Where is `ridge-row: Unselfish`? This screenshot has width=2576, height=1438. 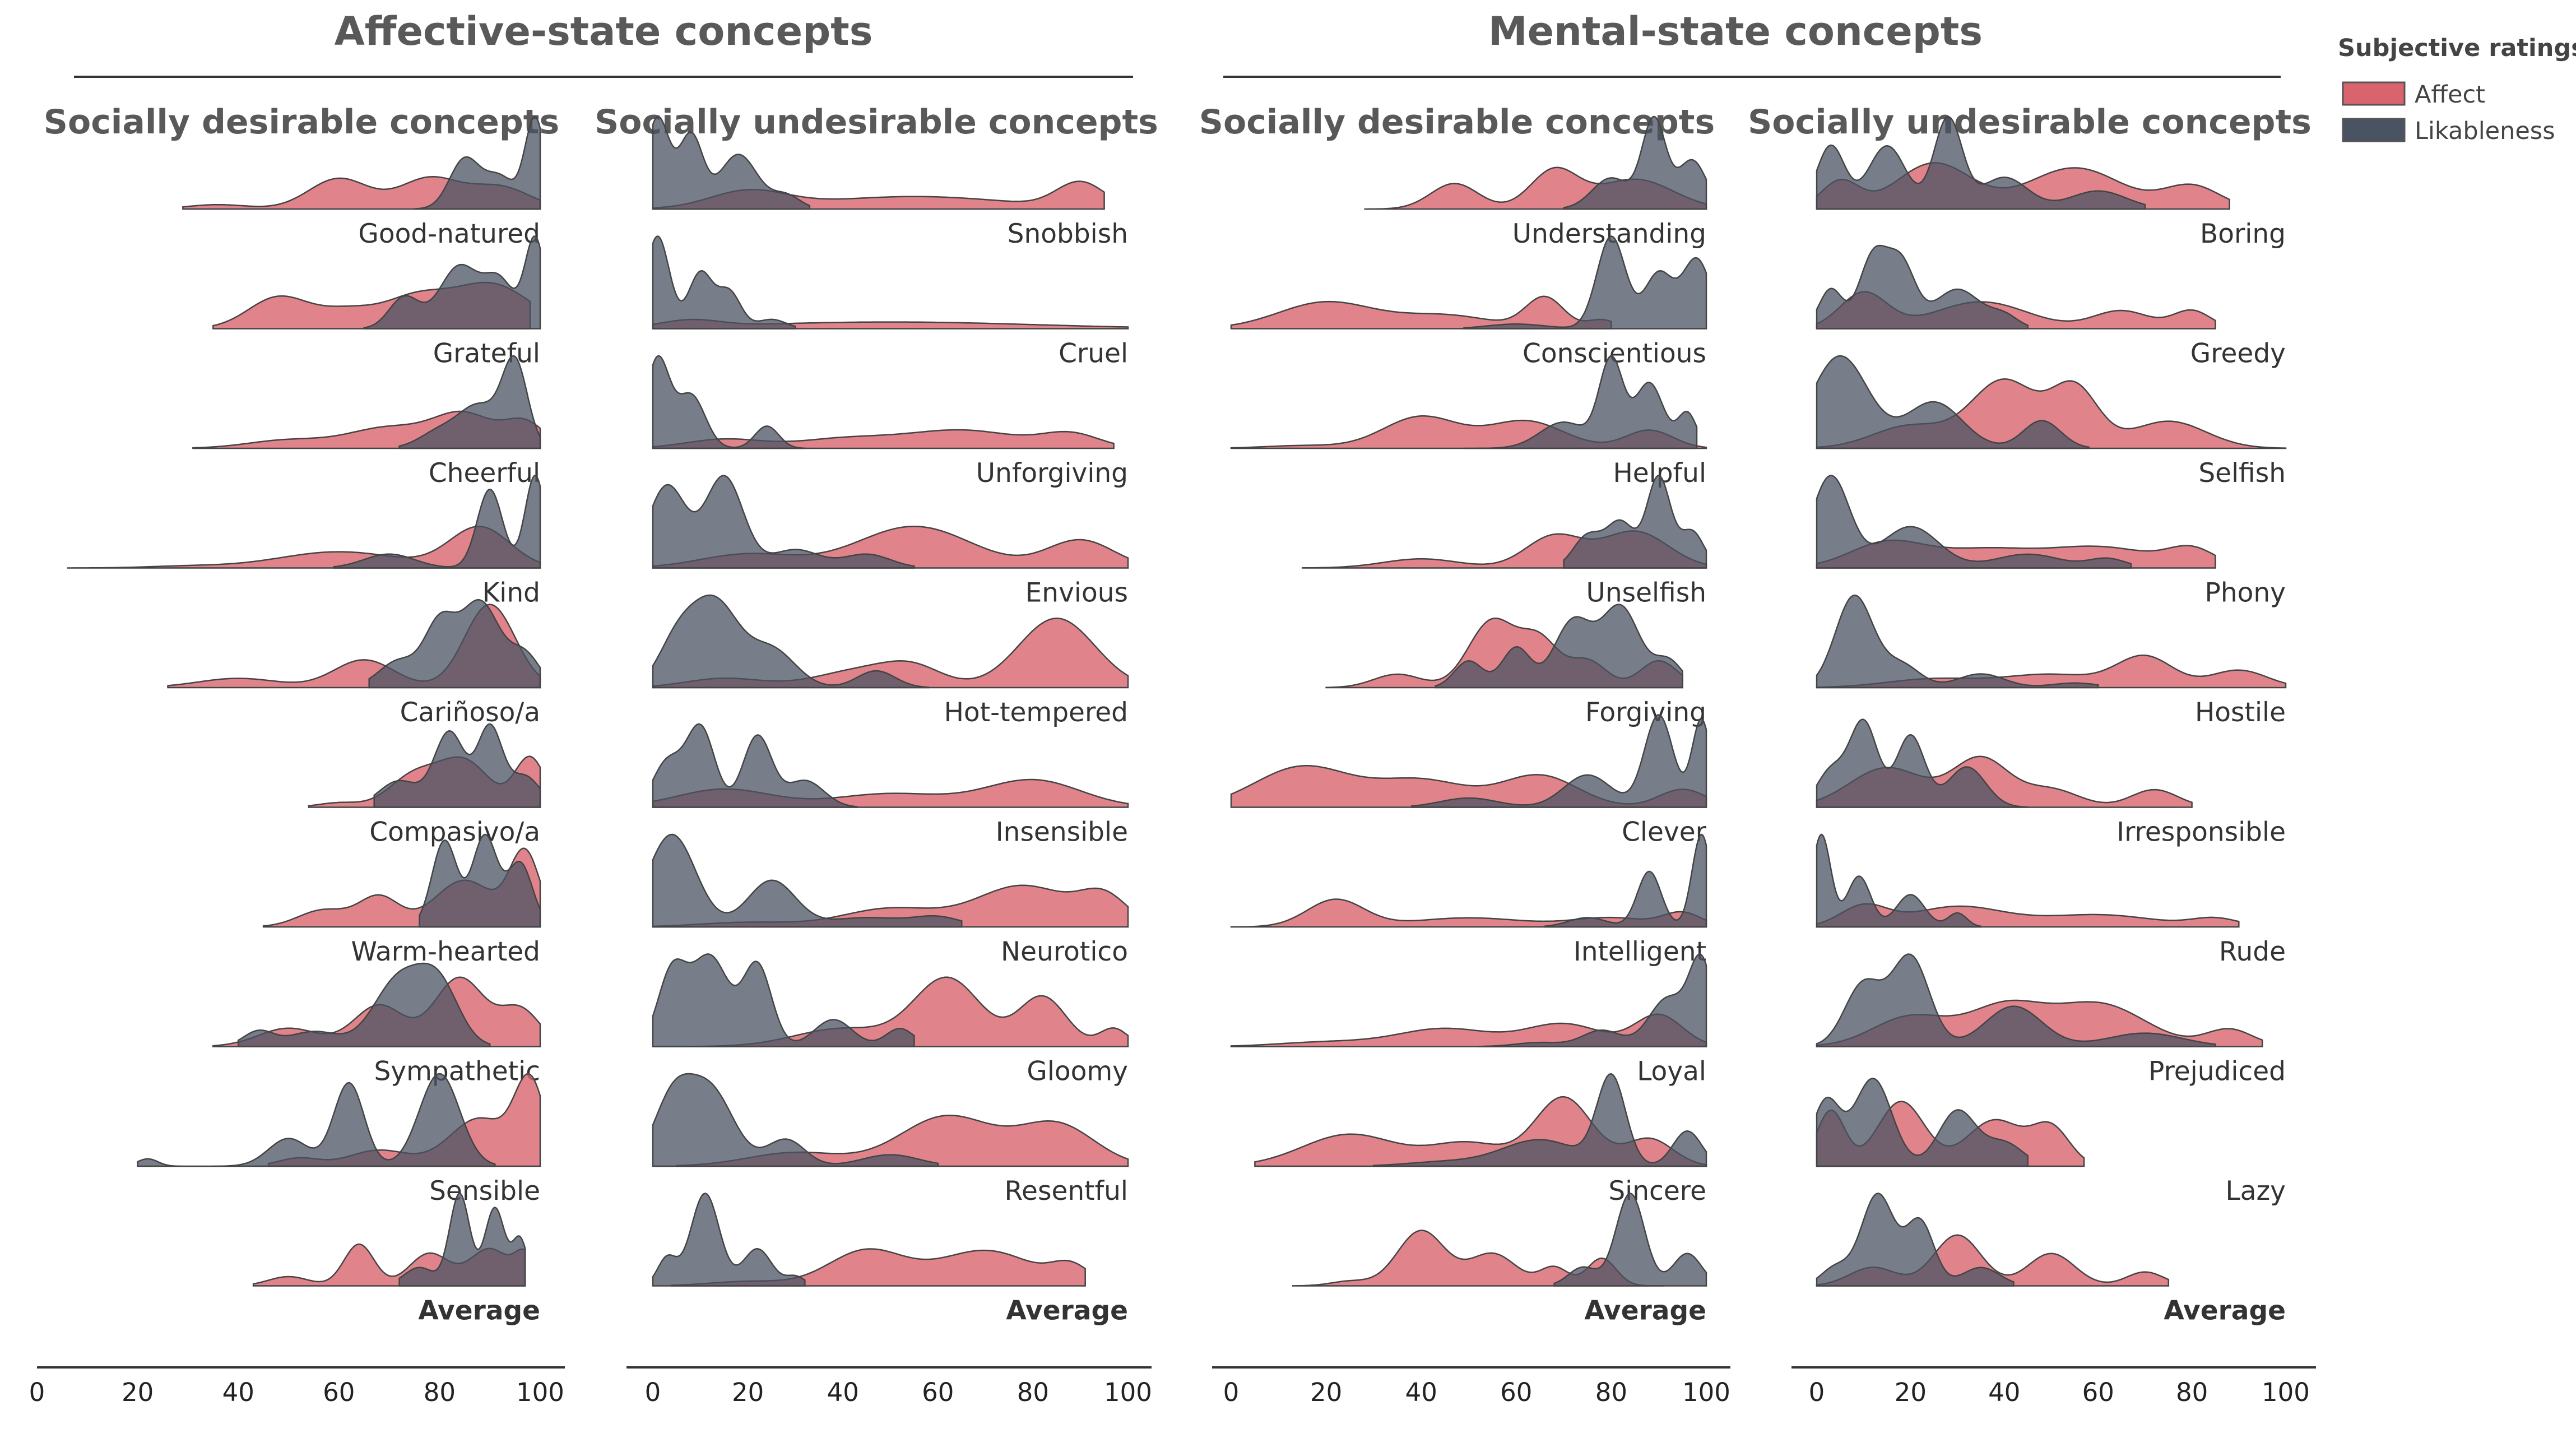 ridge-row: Unselfish is located at coordinates (1504, 542).